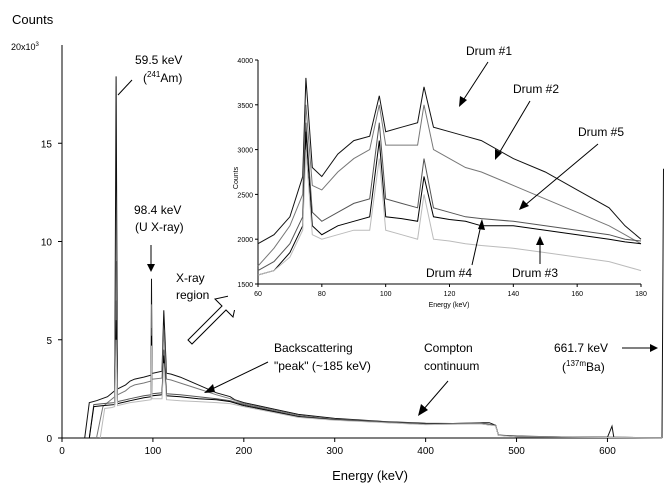 This screenshot has height=485, width=664. What do you see at coordinates (322, 366) in the screenshot?
I see `annotation-back-2: "peak" (~185 keV)` at bounding box center [322, 366].